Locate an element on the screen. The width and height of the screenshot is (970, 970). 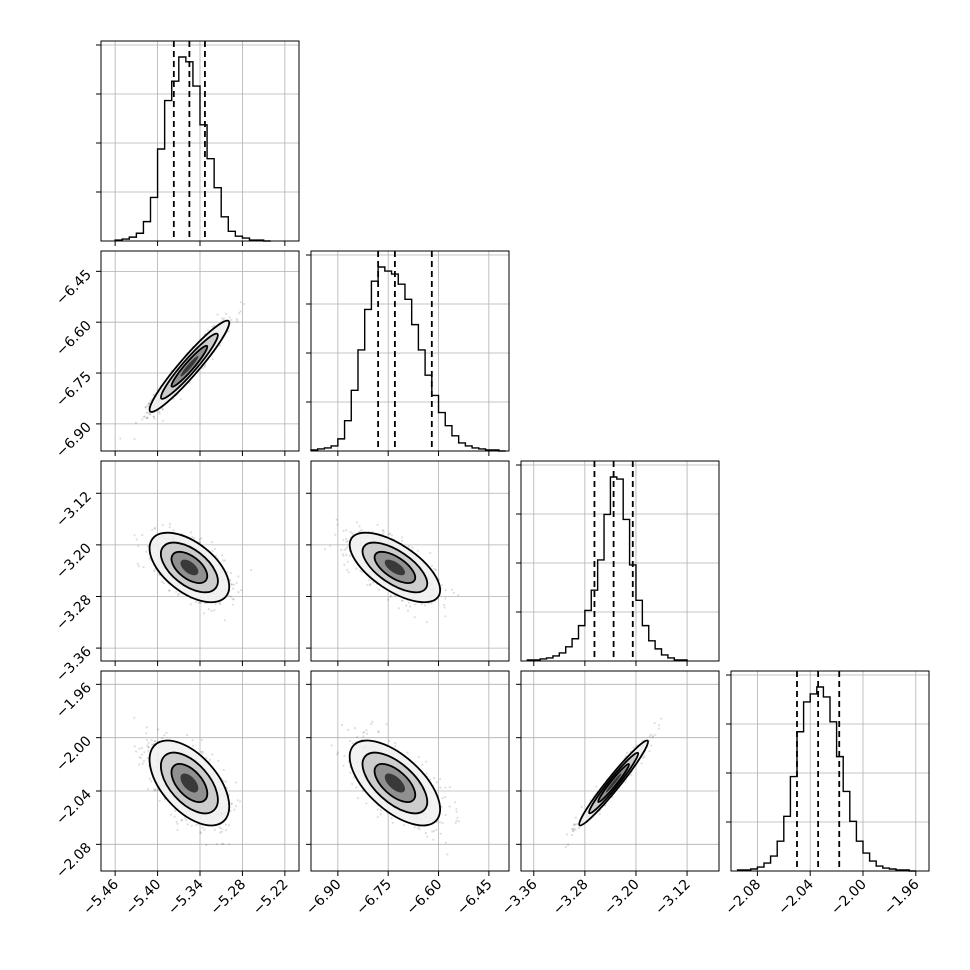
y-tick-label: −3.12 is located at coordinates (74, 510).